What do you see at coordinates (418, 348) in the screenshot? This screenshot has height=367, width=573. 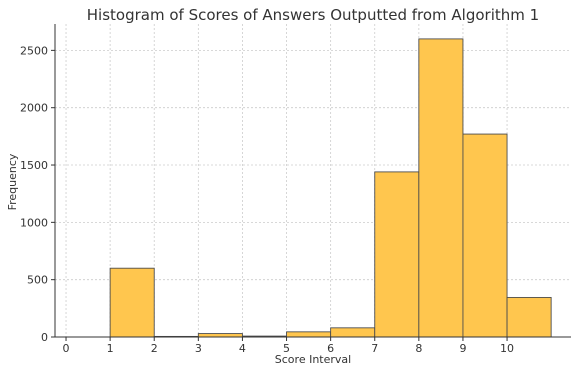 I see `x-tick-label: 8` at bounding box center [418, 348].